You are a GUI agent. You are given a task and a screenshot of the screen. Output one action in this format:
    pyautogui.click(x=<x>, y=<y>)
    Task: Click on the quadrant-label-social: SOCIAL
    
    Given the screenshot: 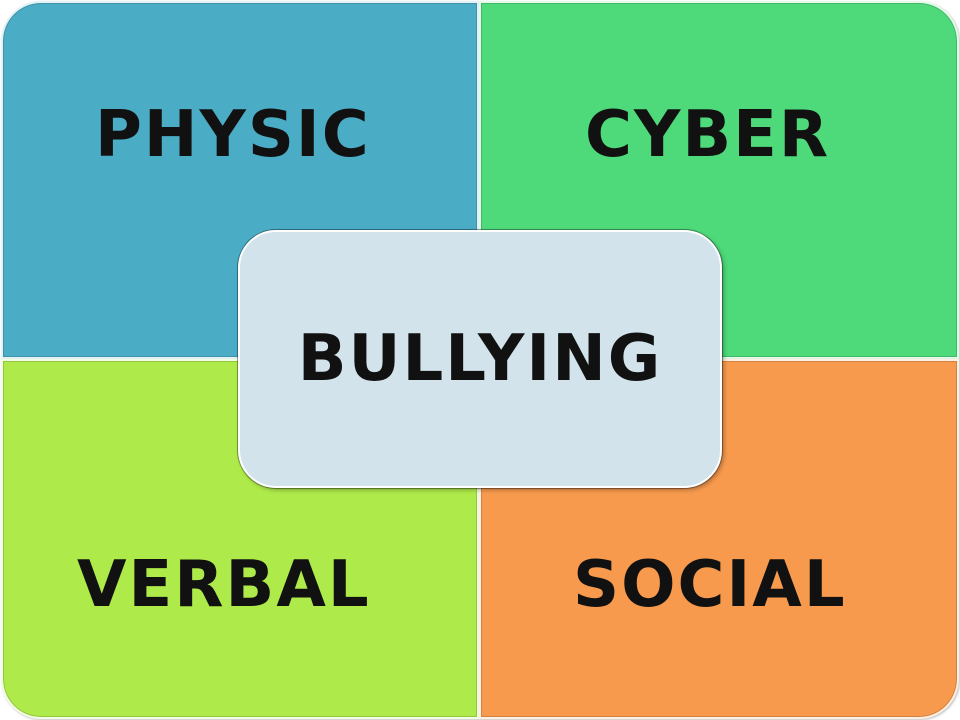 What is the action you would take?
    pyautogui.click(x=710, y=585)
    